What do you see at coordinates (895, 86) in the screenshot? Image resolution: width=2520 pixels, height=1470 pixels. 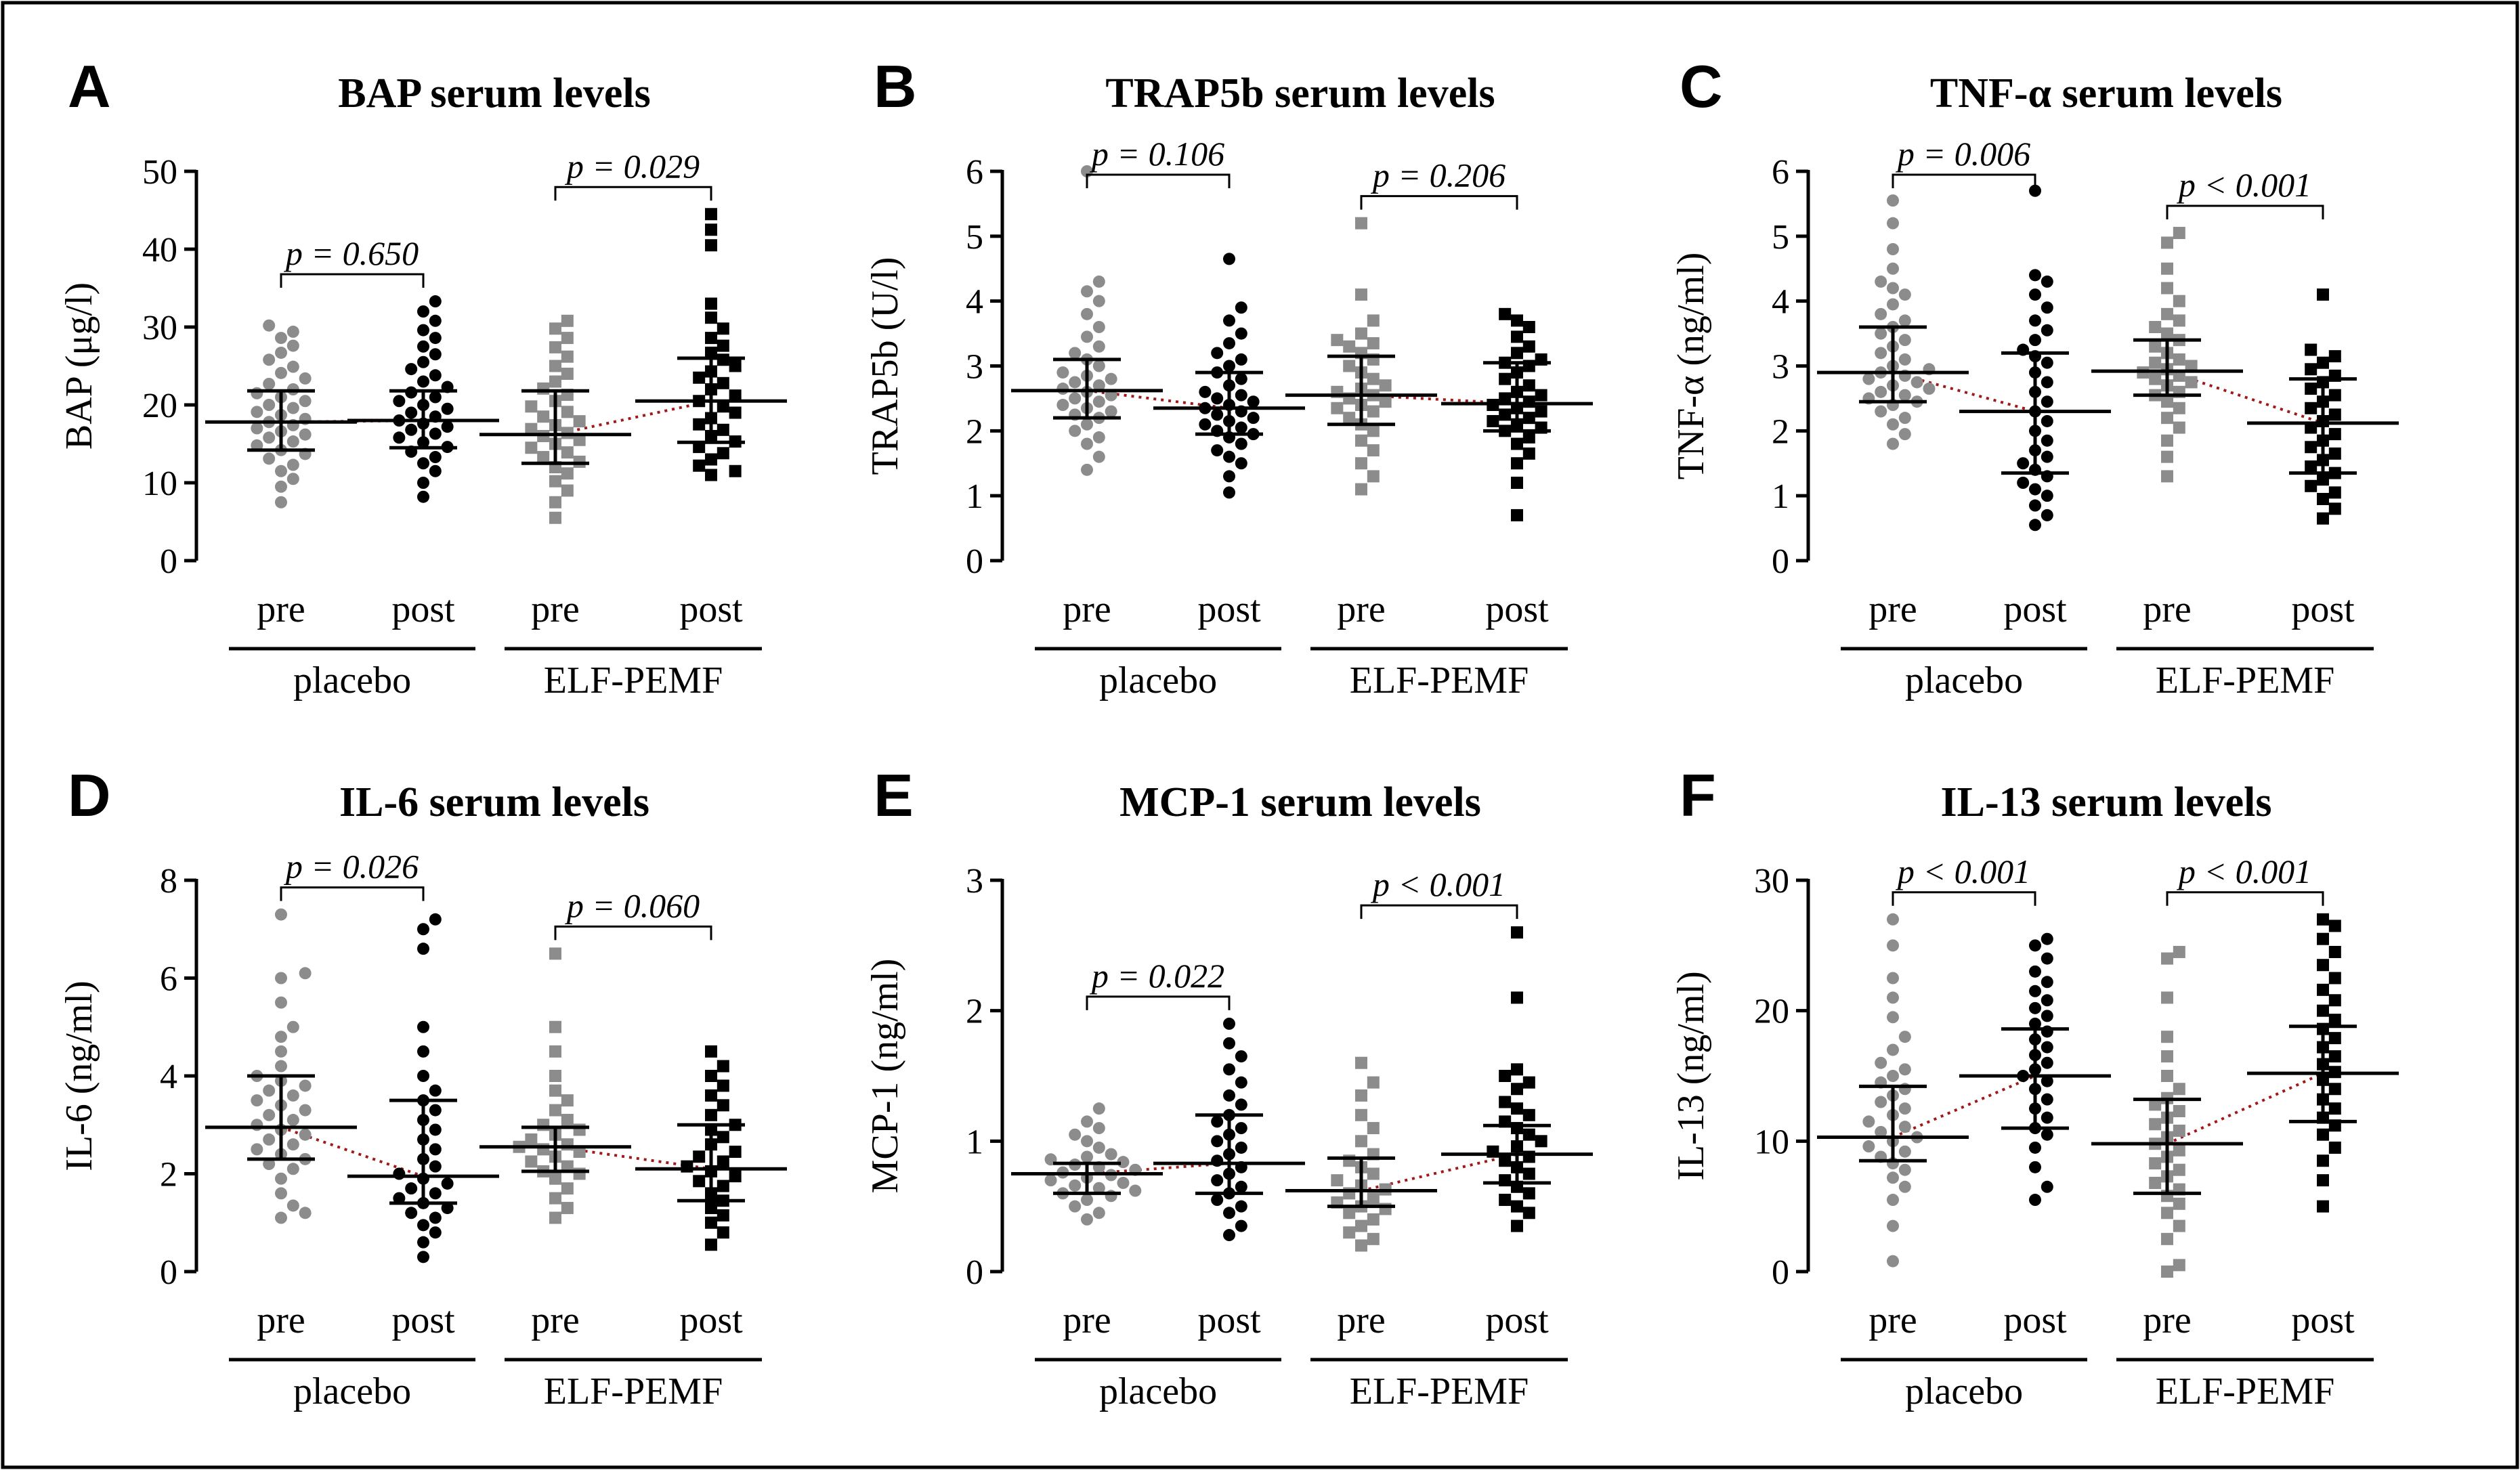 I see `panel-letter: B` at bounding box center [895, 86].